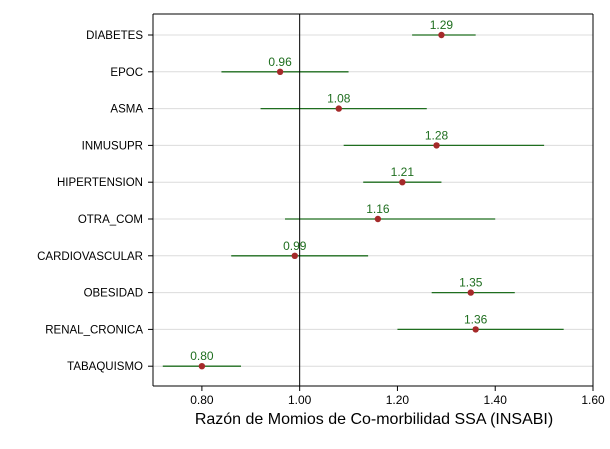 Image resolution: width=610 pixels, height=449 pixels. I want to click on x-tick-label-0: 0.80, so click(202, 400).